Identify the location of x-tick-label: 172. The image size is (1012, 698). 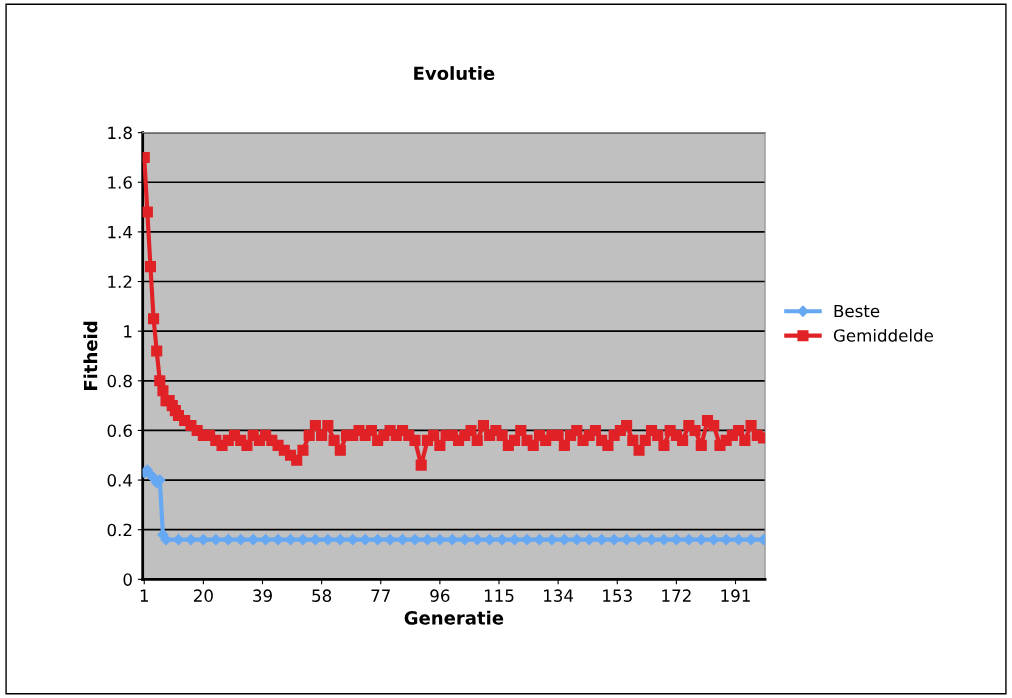
(676, 595).